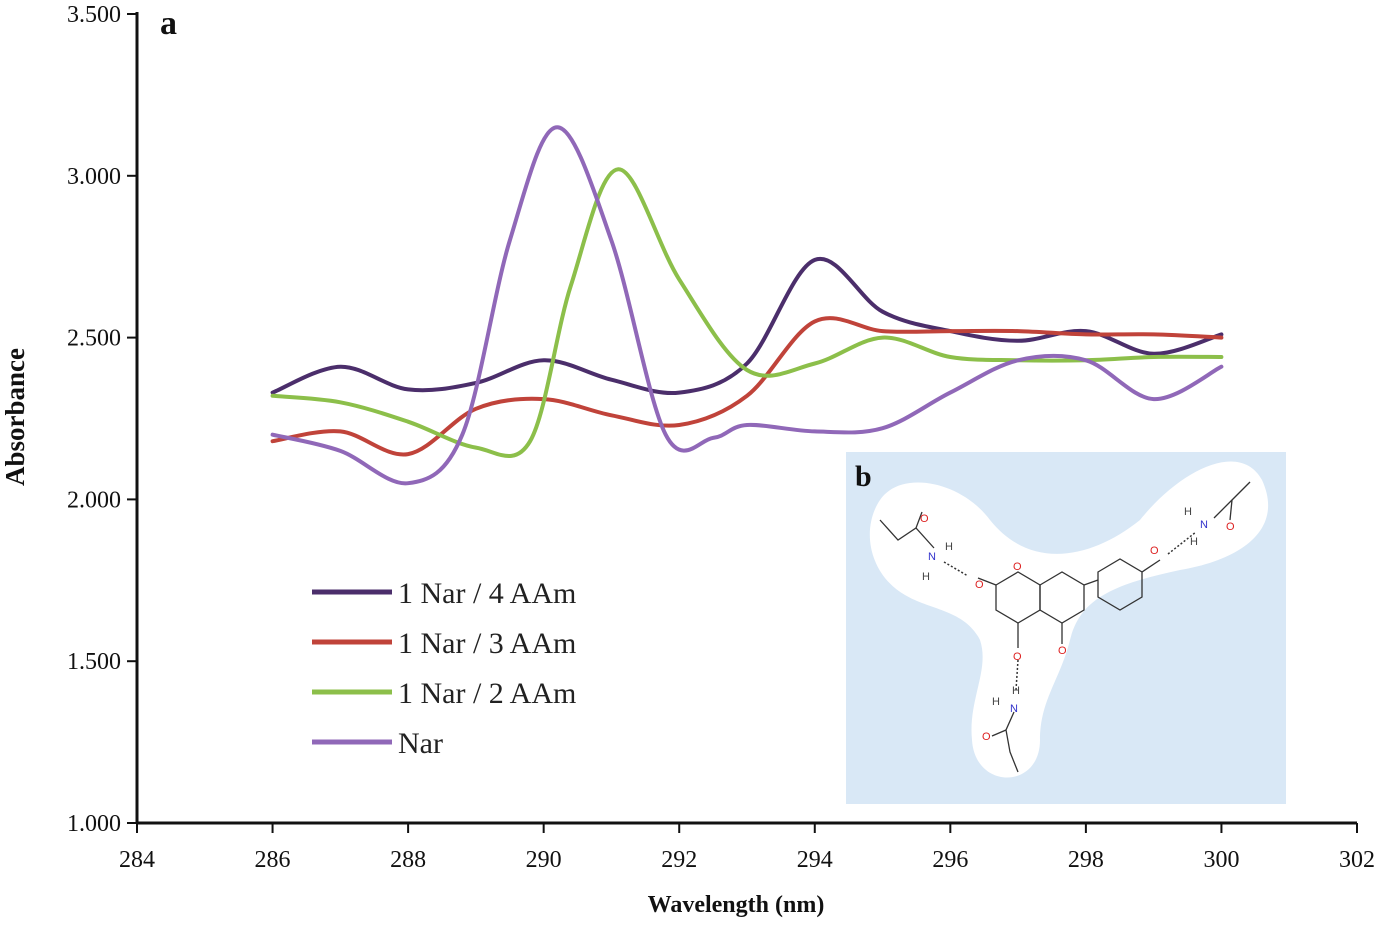  What do you see at coordinates (15, 417) in the screenshot?
I see `y-axis-title: Absorbance` at bounding box center [15, 417].